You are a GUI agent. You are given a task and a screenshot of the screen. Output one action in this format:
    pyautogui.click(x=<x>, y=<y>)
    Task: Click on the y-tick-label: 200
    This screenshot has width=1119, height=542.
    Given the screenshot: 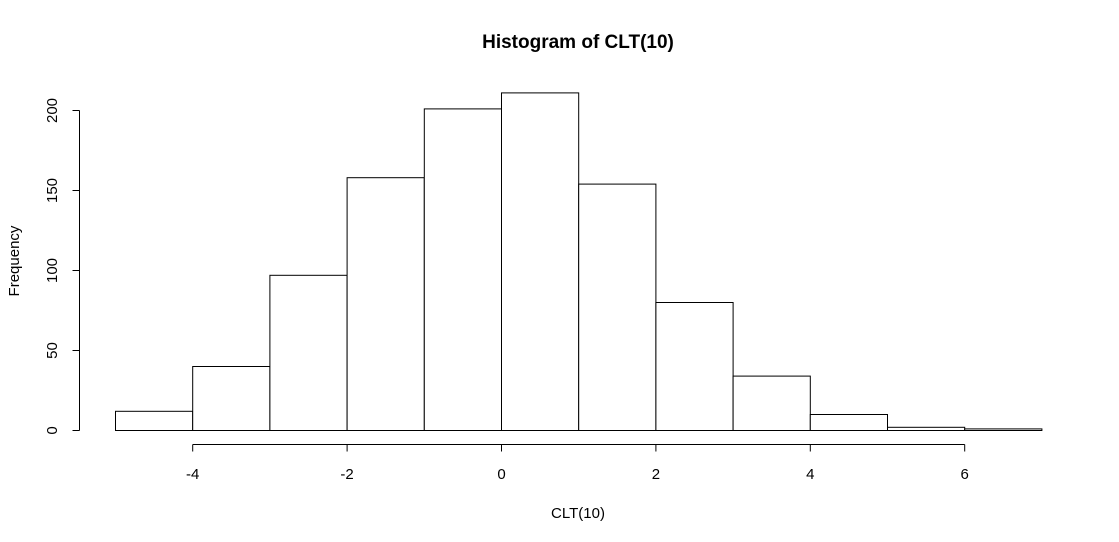 What is the action you would take?
    pyautogui.click(x=52, y=110)
    